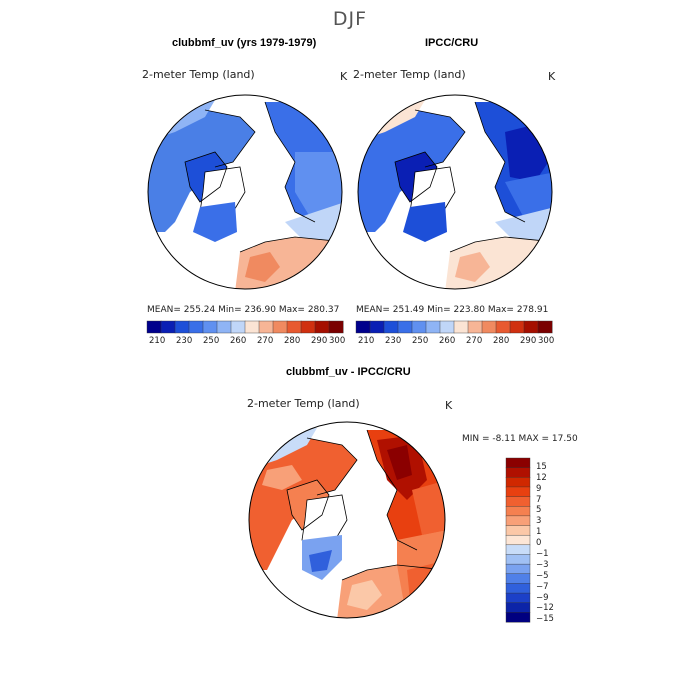 The image size is (700, 700). I want to click on colorbar-tick: 1, so click(539, 532).